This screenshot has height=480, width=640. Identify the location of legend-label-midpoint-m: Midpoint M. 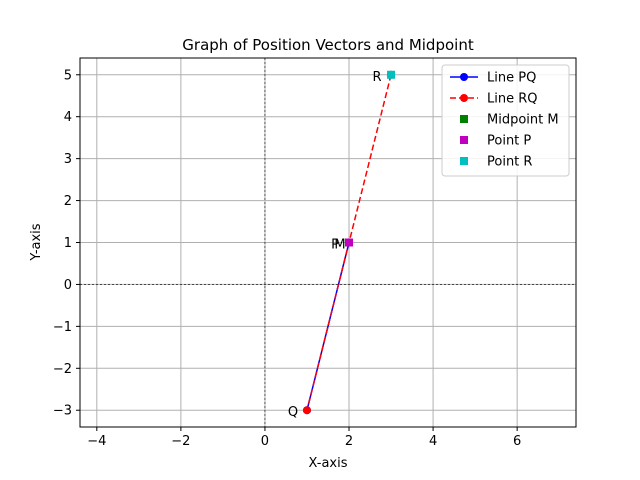
(523, 120).